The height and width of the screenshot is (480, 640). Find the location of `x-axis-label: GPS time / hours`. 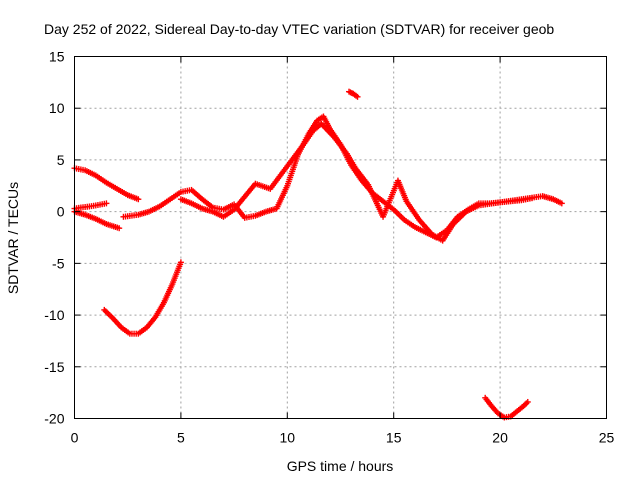

x-axis-label: GPS time / hours is located at coordinates (340, 466).